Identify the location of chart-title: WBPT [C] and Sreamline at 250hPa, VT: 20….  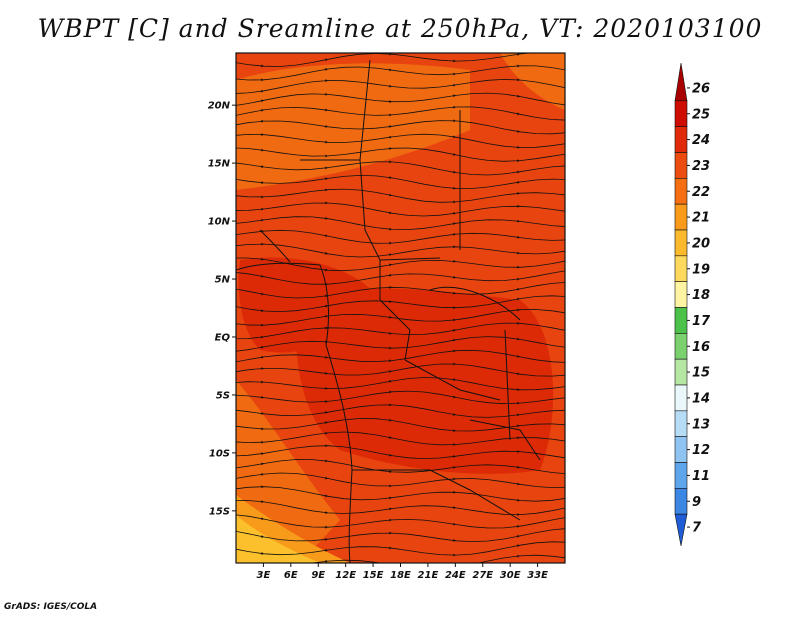
(400, 28).